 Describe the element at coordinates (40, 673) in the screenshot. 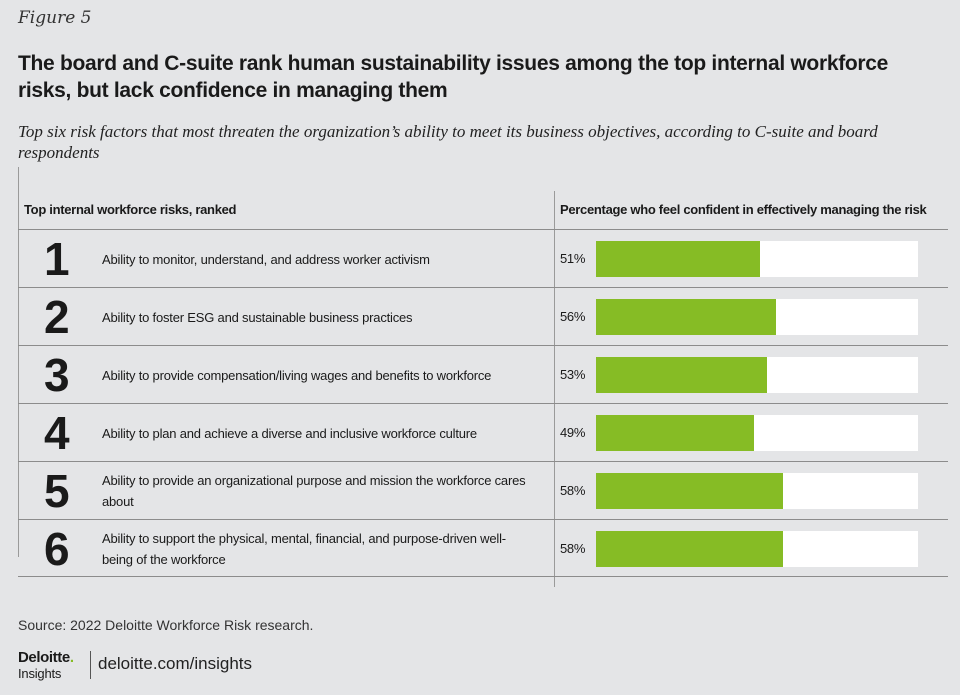

I see `logo-subtitle: Insights` at that location.